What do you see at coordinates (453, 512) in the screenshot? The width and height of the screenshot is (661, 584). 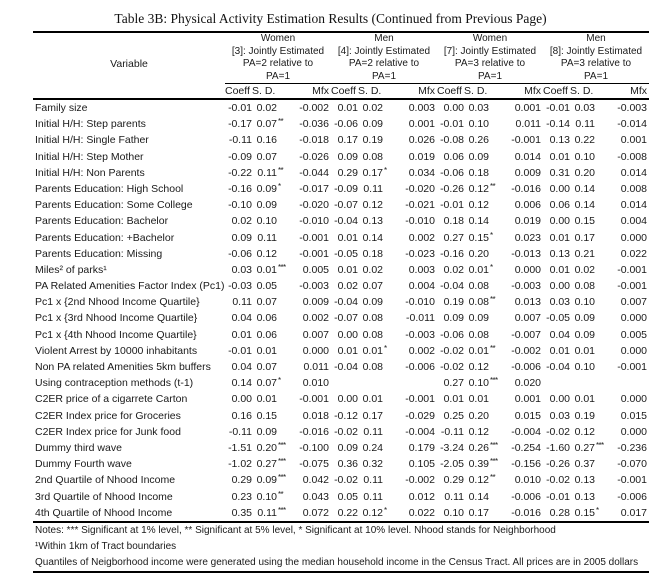 I see `coeff-value: 0.10` at bounding box center [453, 512].